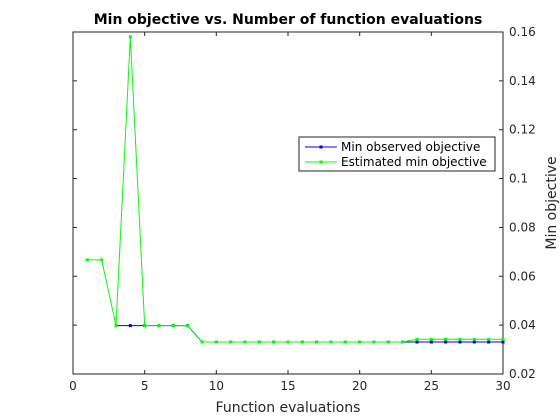  Describe the element at coordinates (414, 162) in the screenshot. I see `legend-label: Estimated min objective` at that location.